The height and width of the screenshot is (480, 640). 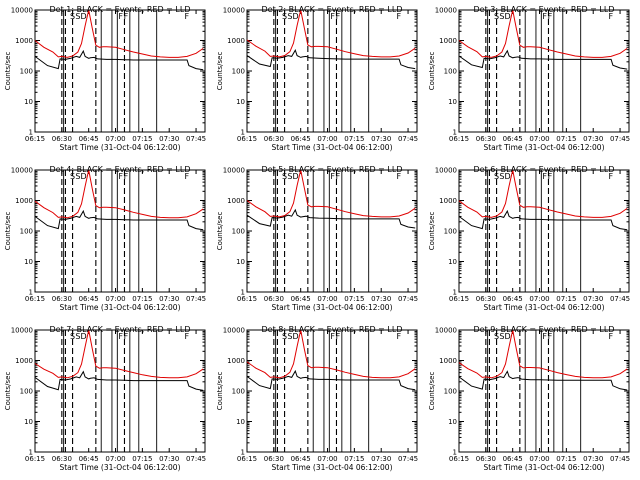 What do you see at coordinates (544, 9) in the screenshot?
I see `chart-title: Det 3: BLACK = Events, RED = LLD` at bounding box center [544, 9].